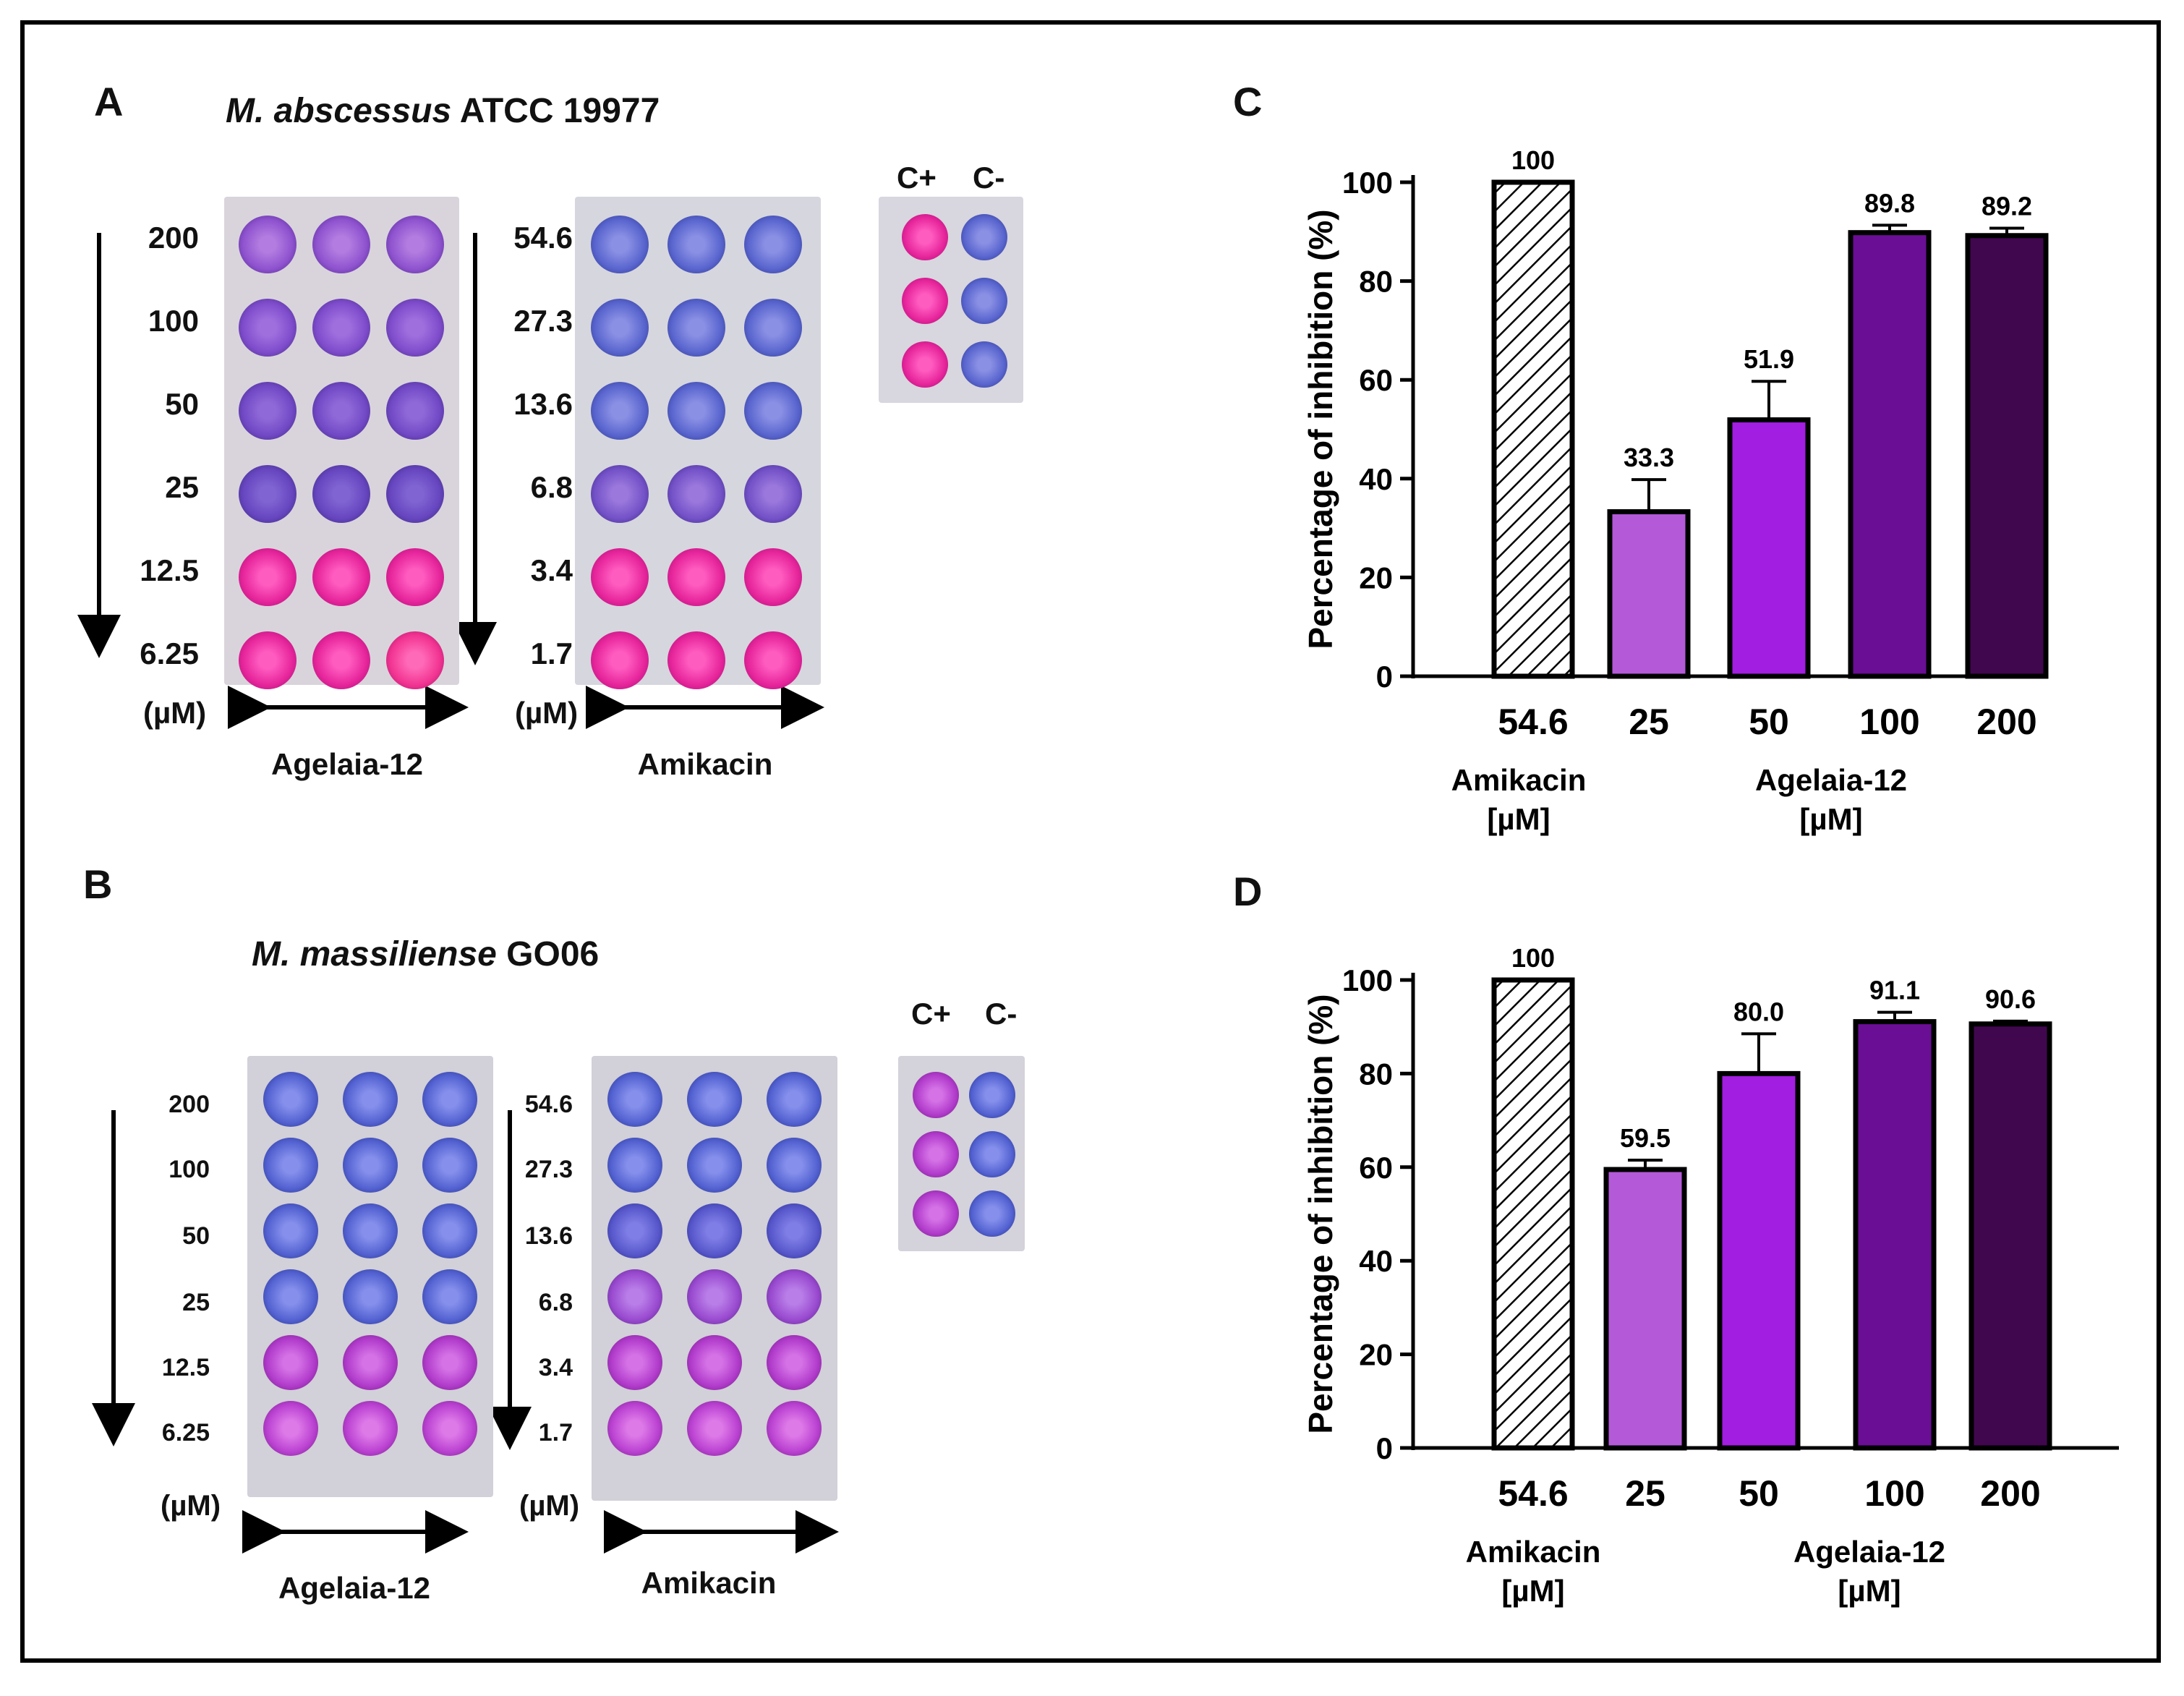 This screenshot has height=1696, width=2184. I want to click on y-axis-label: Percentage of inhibition (%), so click(1320, 429).